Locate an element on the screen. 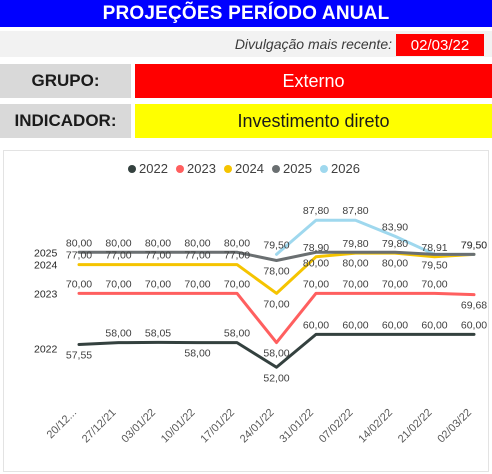 This screenshot has height=474, width=492. data-label-2022-4: 58,00 is located at coordinates (237, 334).